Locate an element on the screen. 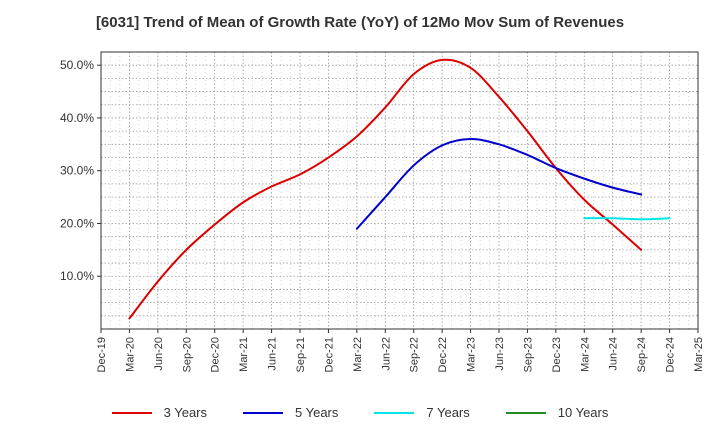  x-tick-label: Sep-21 is located at coordinates (301, 354).